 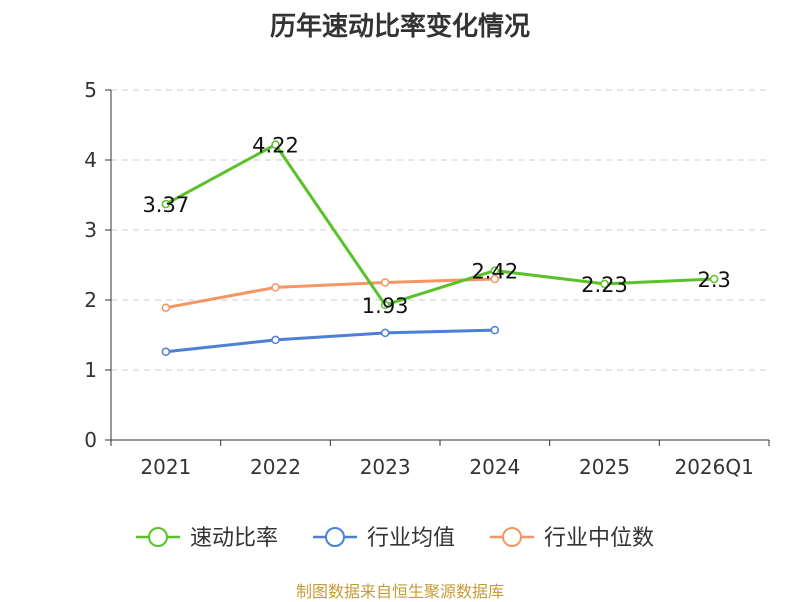 I want to click on data-label: 2.42, so click(x=494, y=272).